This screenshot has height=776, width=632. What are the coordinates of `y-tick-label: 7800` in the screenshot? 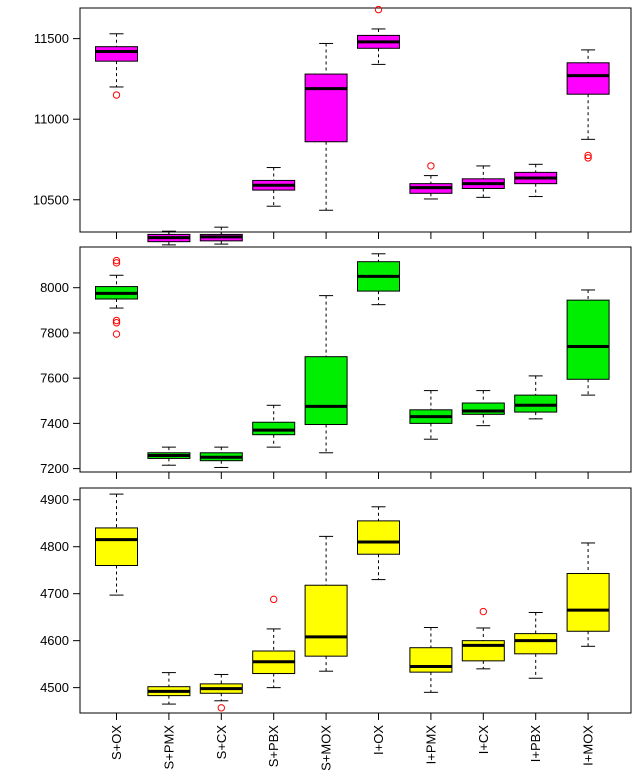 It's located at (54, 332).